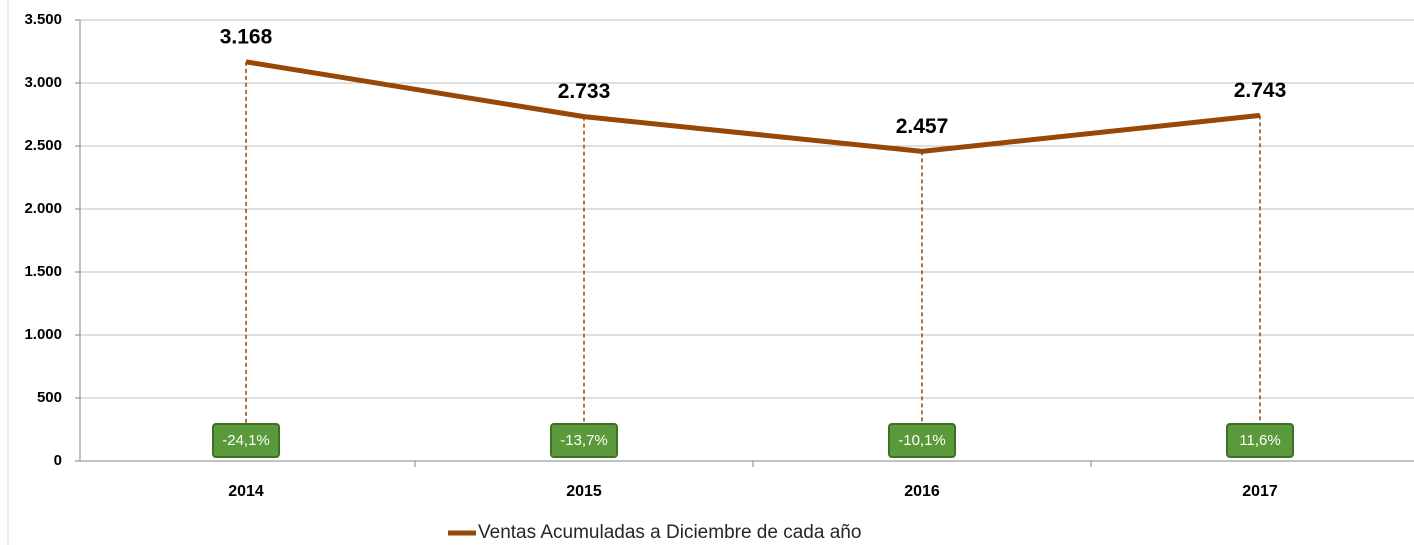  Describe the element at coordinates (43, 208) in the screenshot. I see `y-tick-label: 2.000` at that location.